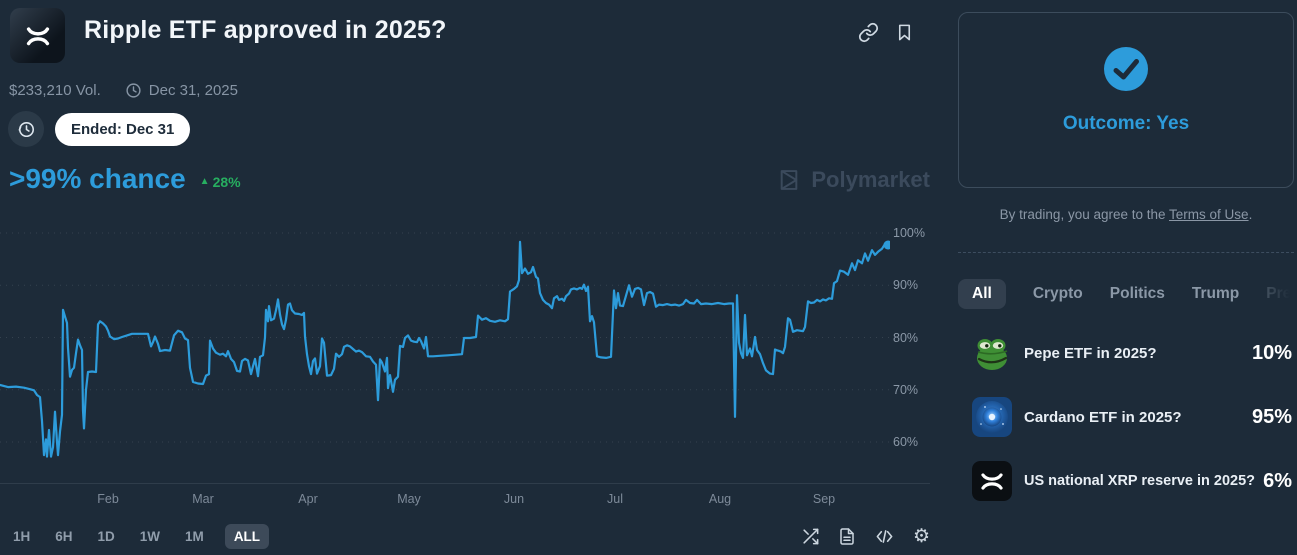 This screenshot has width=1297, height=555. I want to click on shuffle-icon, so click(810, 536).